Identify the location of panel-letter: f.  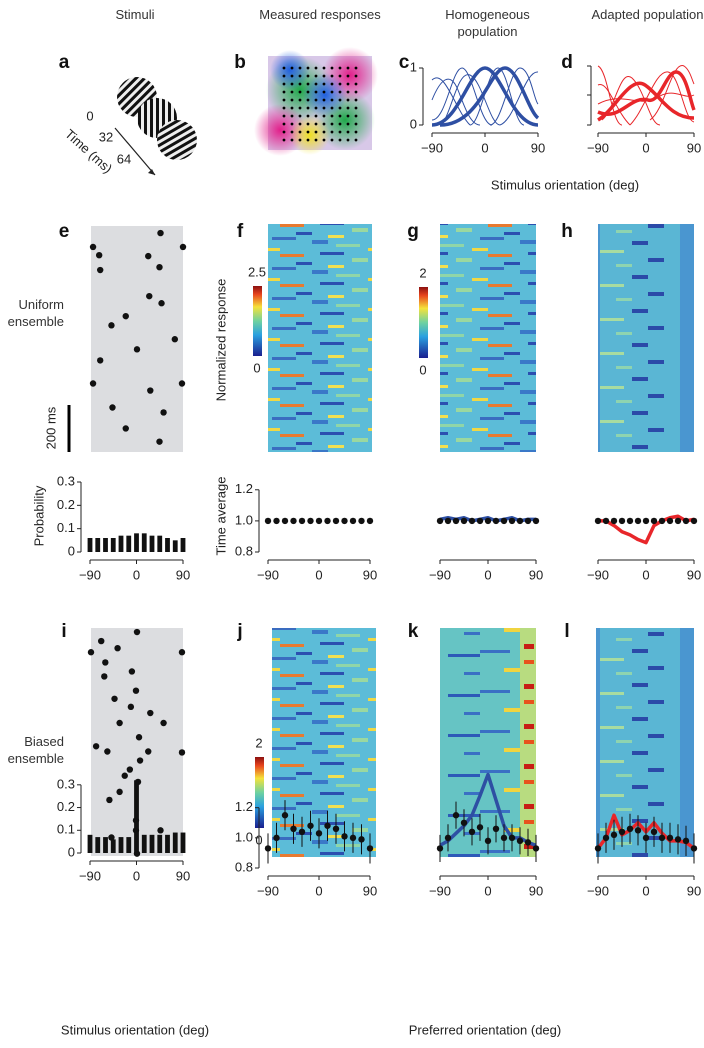
(240, 231).